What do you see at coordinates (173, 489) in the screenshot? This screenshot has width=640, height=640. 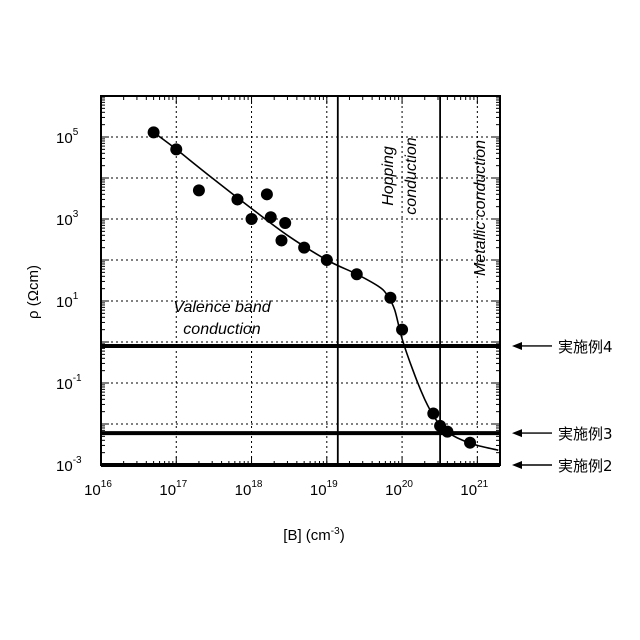 I see `x-tick-label: 1017` at bounding box center [173, 489].